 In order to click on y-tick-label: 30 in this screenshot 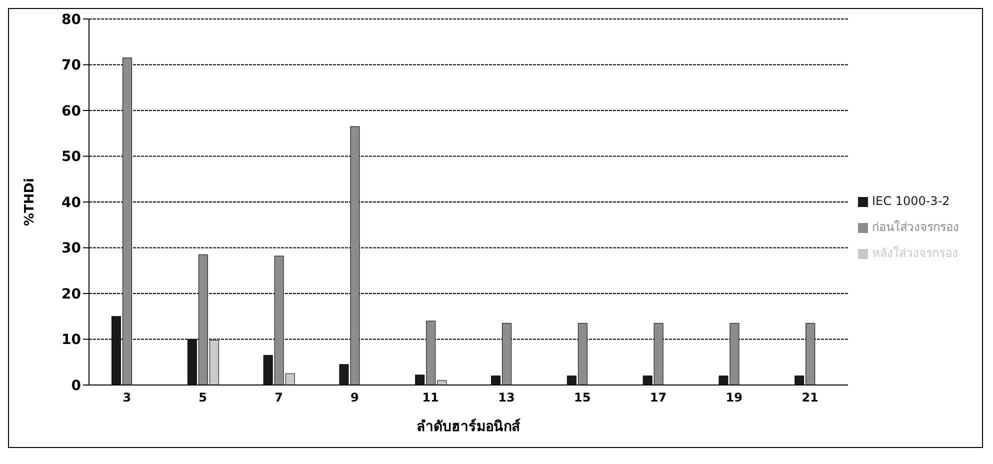, I will do `click(72, 248)`.